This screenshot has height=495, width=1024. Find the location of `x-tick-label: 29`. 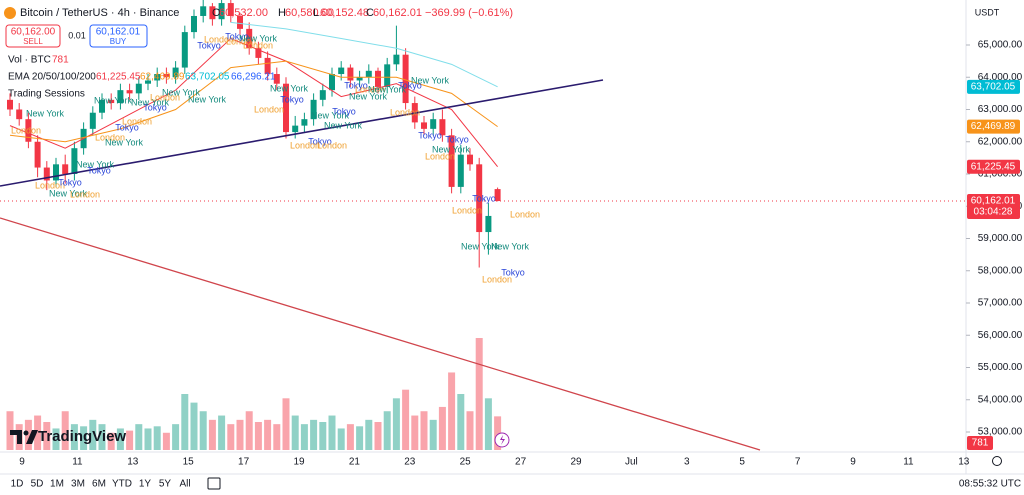

x-tick-label: 29 is located at coordinates (576, 462).